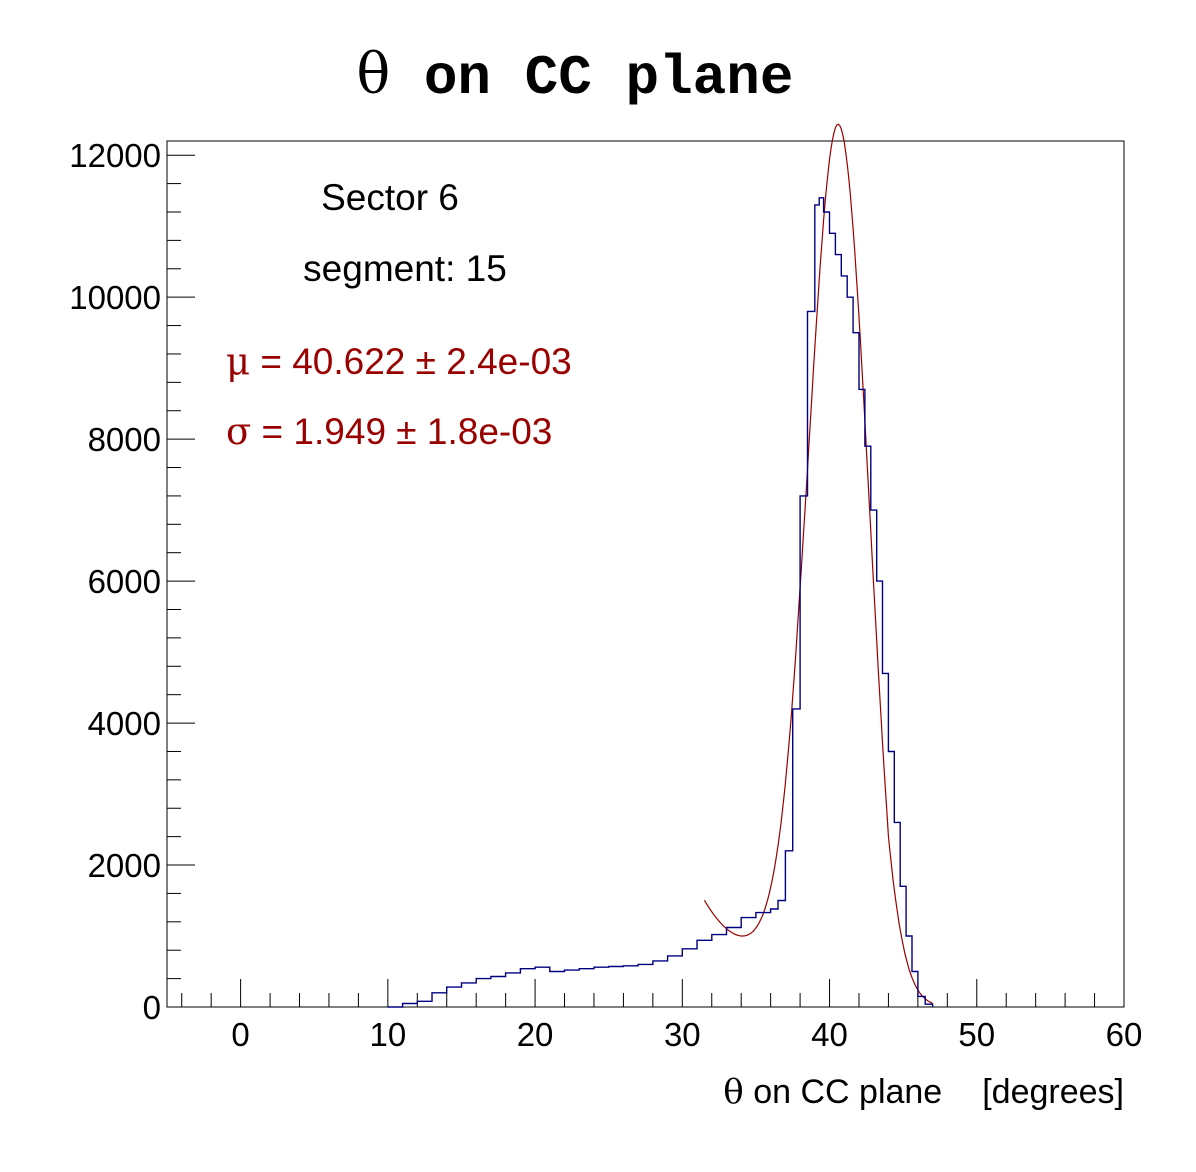 Image resolution: width=1196 pixels, height=1172 pixels. I want to click on chart-title-text: on CC plane, so click(591, 78).